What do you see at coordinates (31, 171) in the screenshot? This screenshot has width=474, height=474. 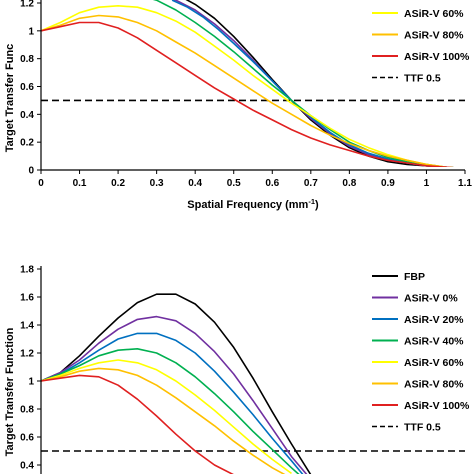 I see `y-tick-label: 0` at bounding box center [31, 171].